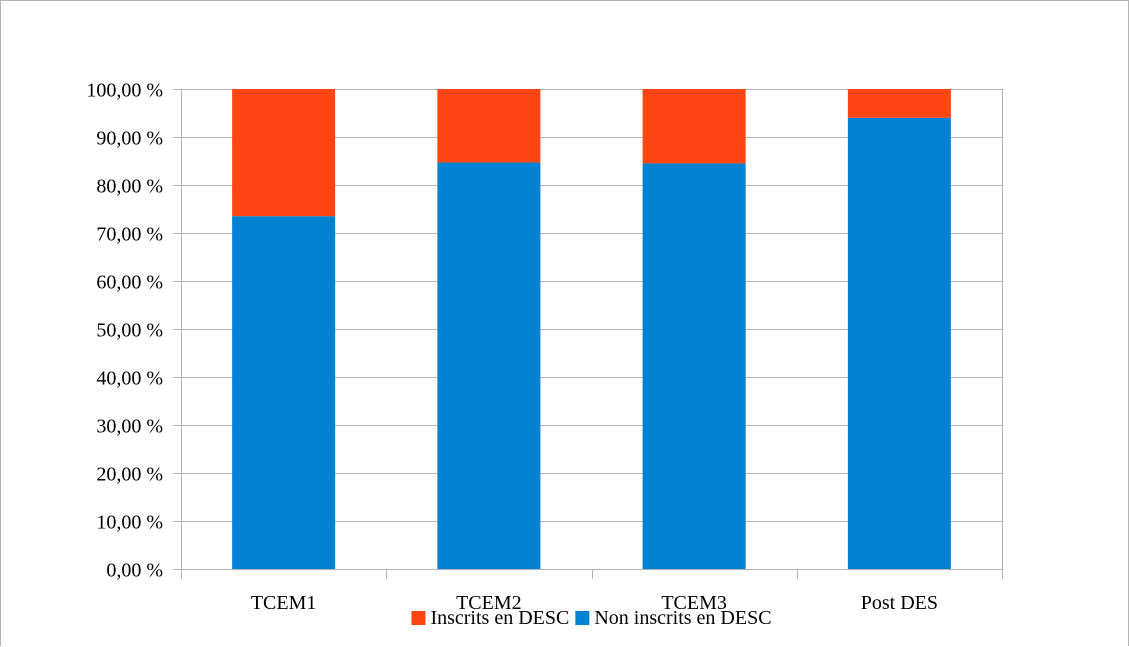 This screenshot has height=647, width=1129. Describe the element at coordinates (134, 571) in the screenshot. I see `y-tick-label: 0,00 %` at that location.